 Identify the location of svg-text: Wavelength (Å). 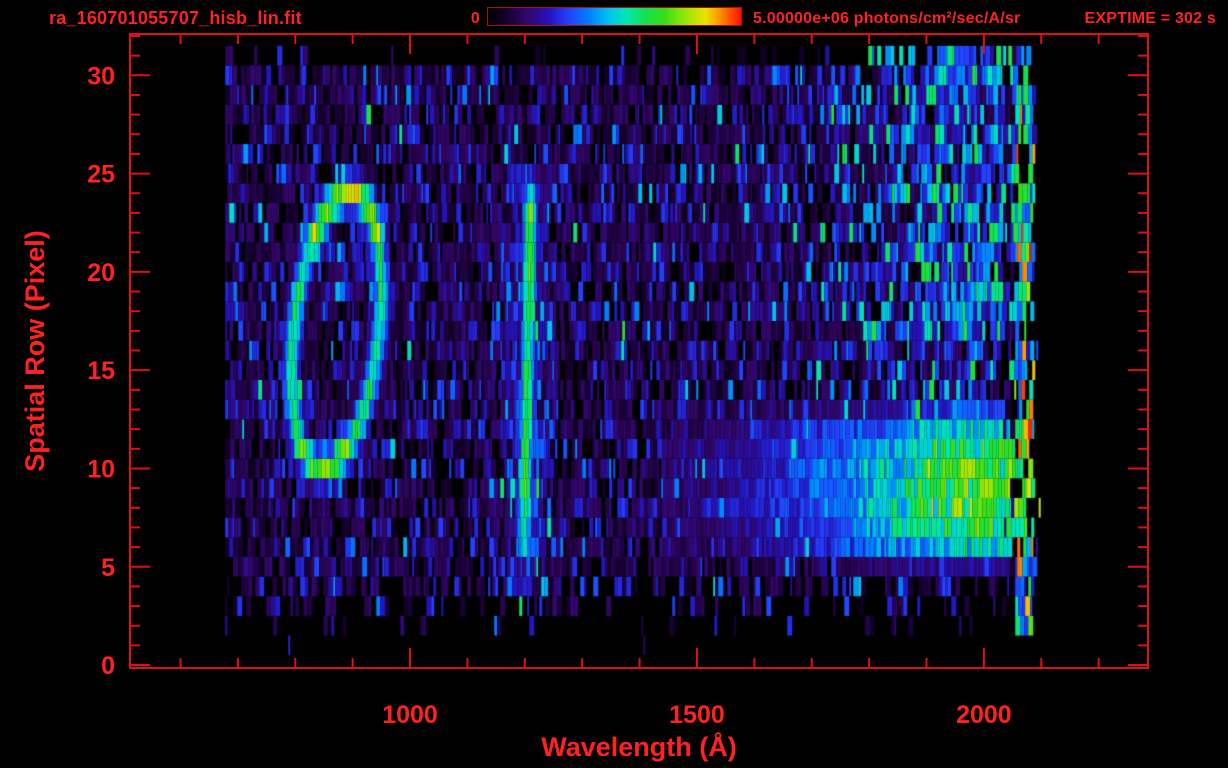
(639, 746).